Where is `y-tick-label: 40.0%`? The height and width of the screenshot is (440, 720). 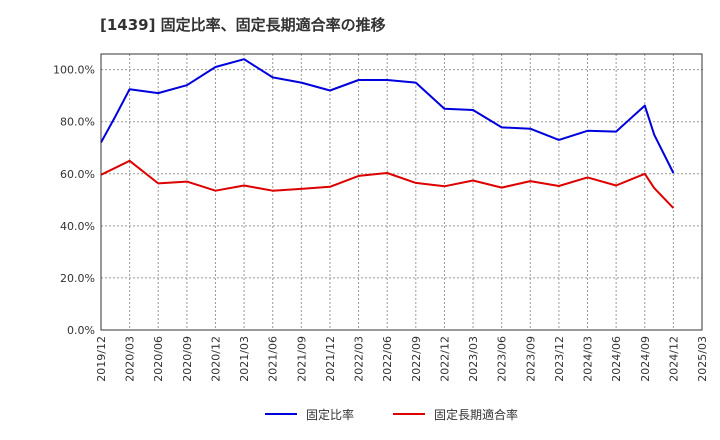
y-tick-label: 40.0% is located at coordinates (77, 226).